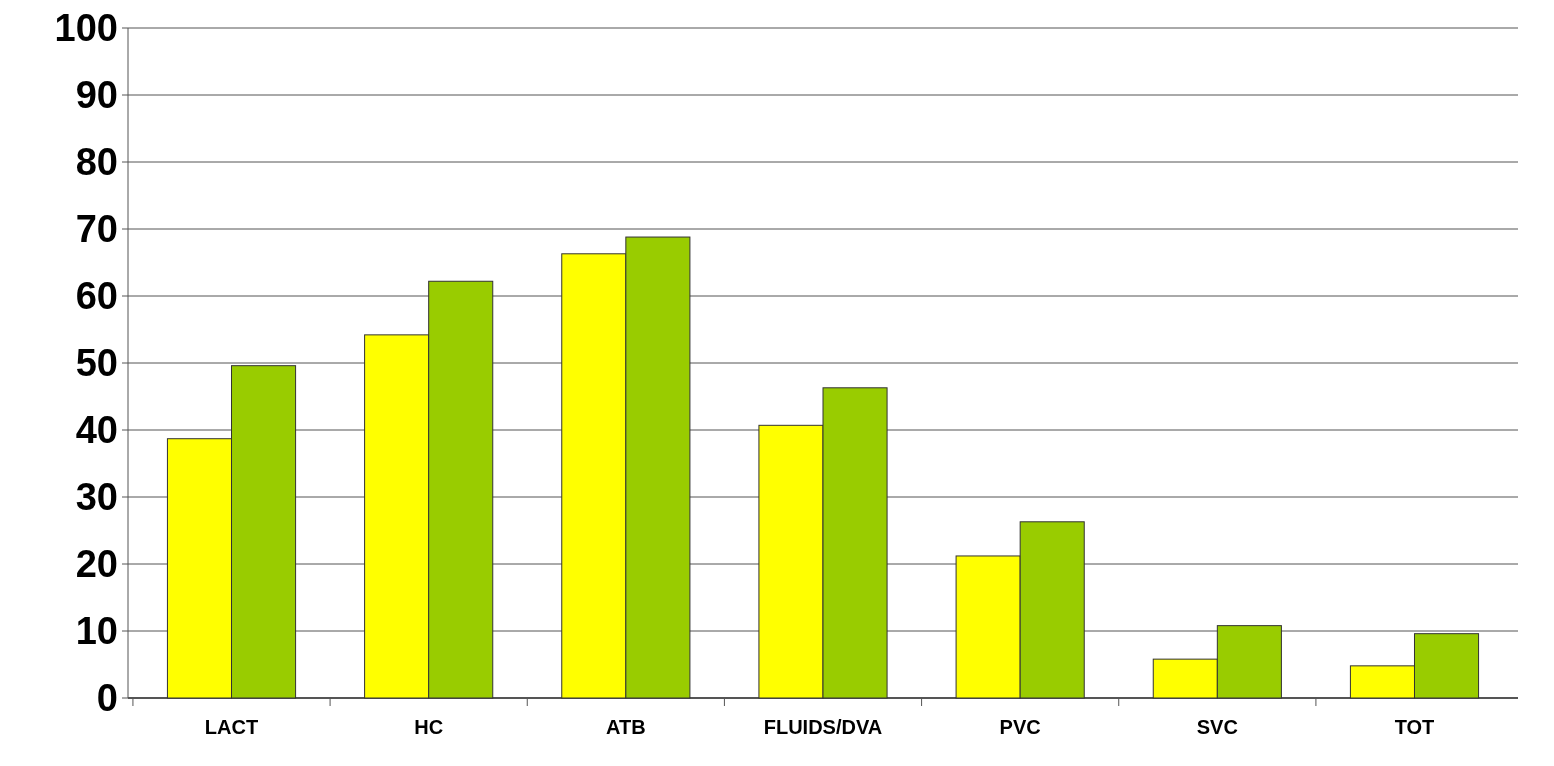  I want to click on y-tick-label: 70, so click(96, 229).